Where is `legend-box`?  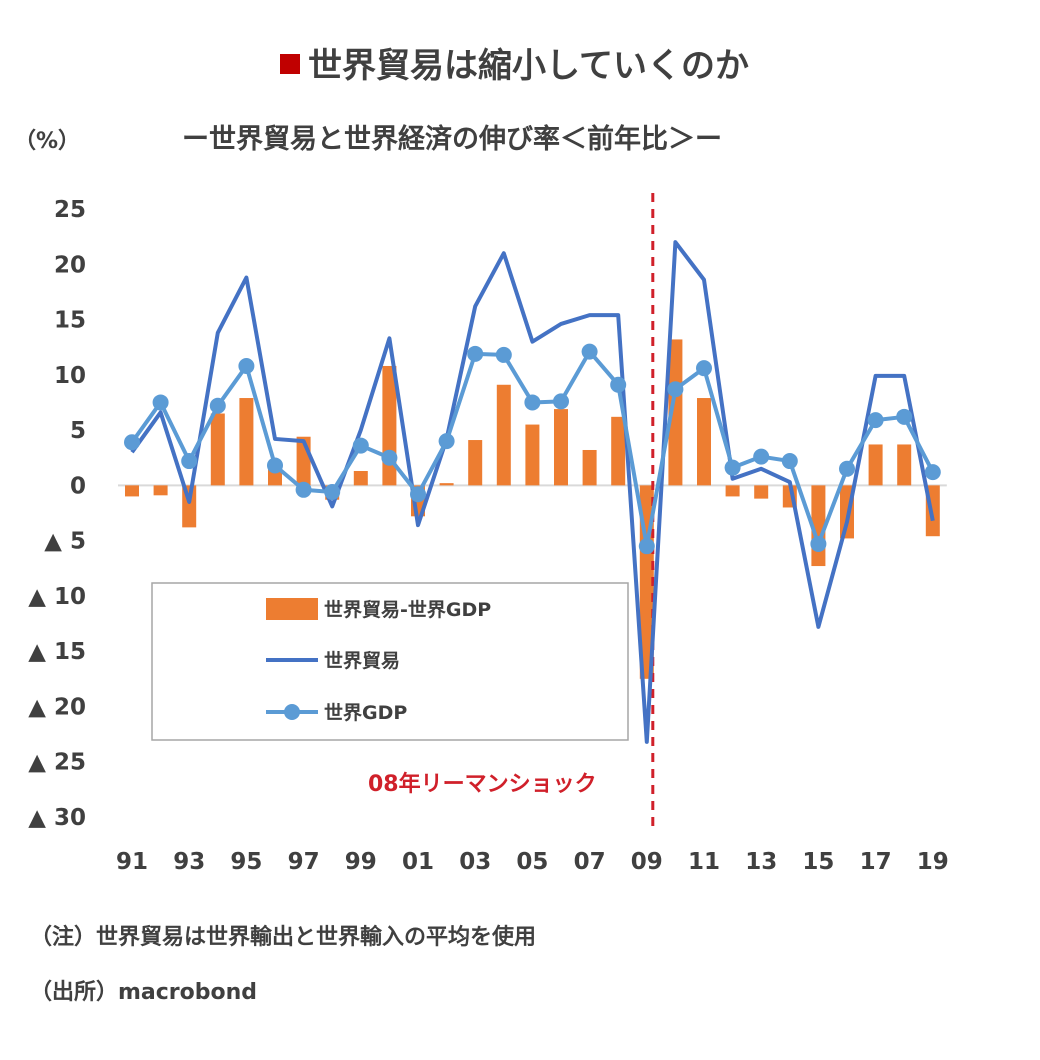 legend-box is located at coordinates (390, 661).